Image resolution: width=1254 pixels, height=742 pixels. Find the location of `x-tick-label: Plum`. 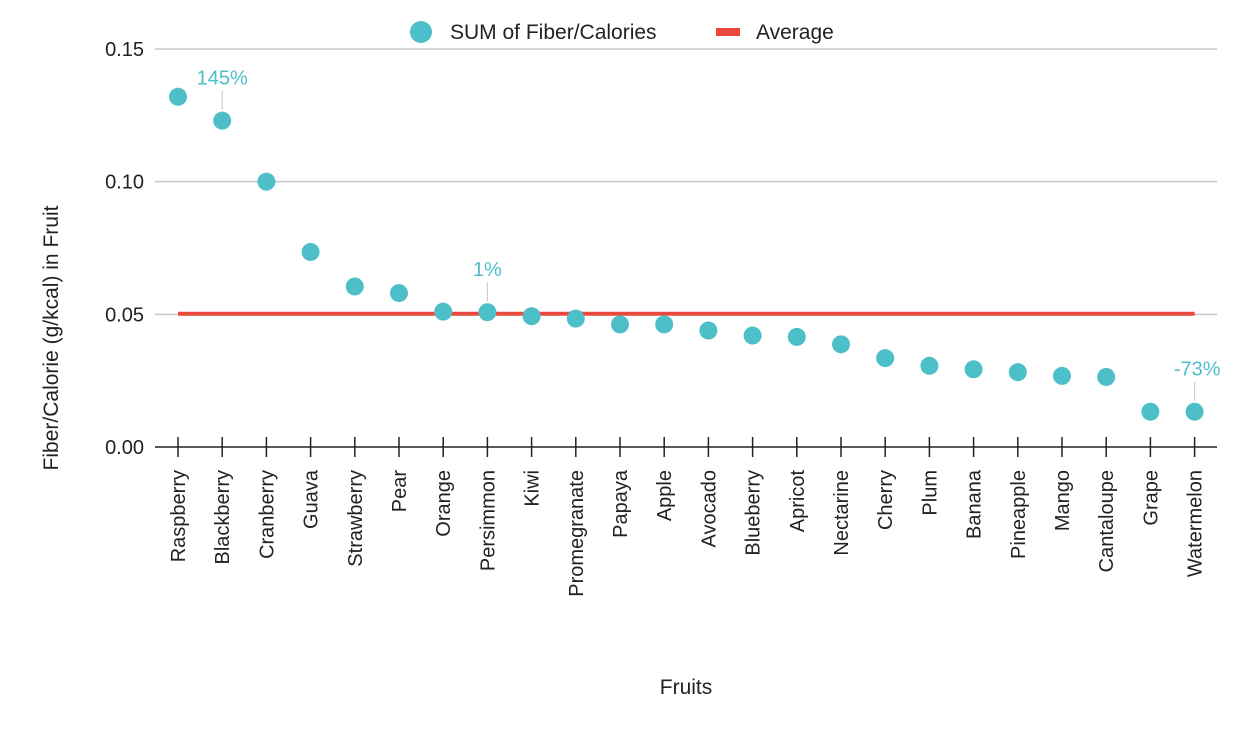

x-tick-label: Plum is located at coordinates (930, 493).